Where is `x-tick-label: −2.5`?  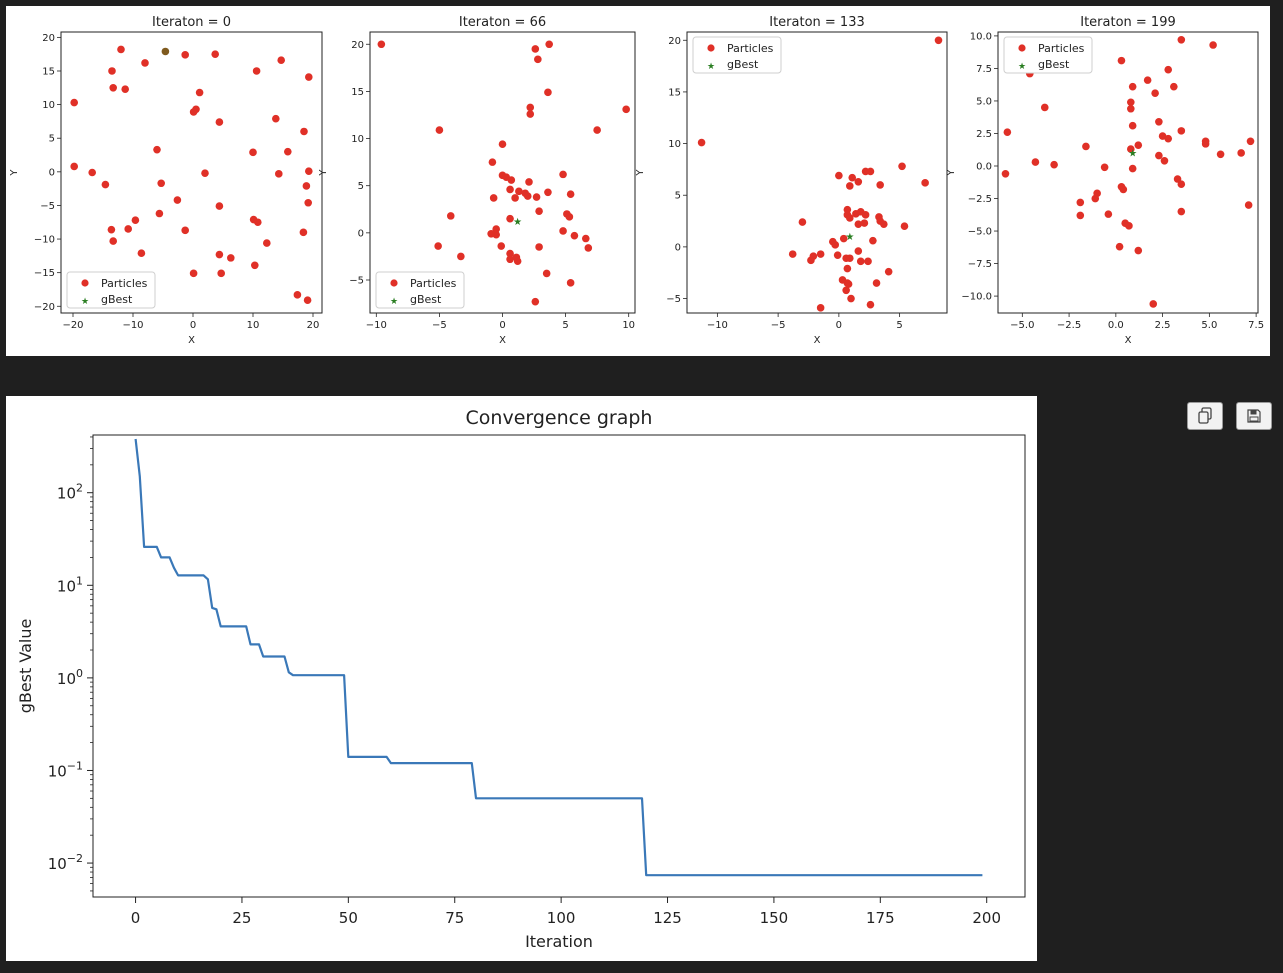
x-tick-label: −2.5 is located at coordinates (1069, 325).